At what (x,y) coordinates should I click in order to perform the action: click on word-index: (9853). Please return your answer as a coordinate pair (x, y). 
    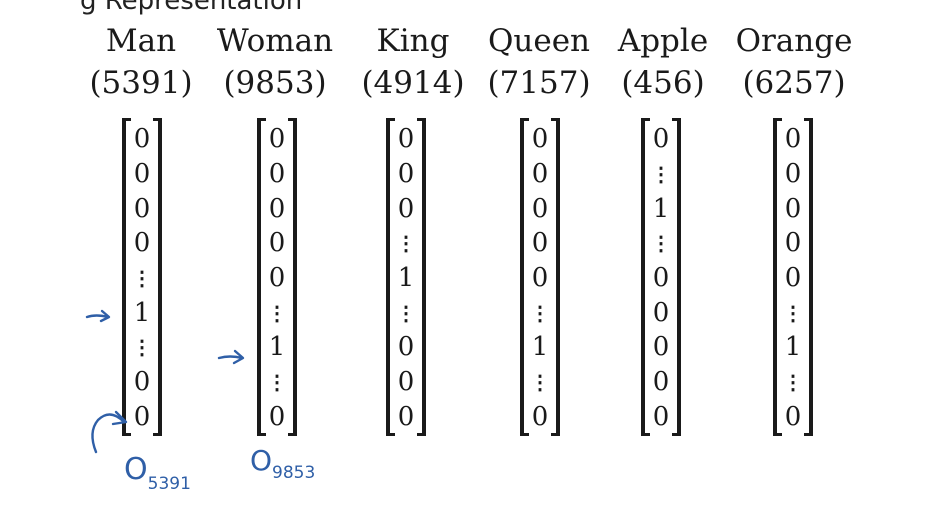
    Looking at the image, I should click on (275, 83).